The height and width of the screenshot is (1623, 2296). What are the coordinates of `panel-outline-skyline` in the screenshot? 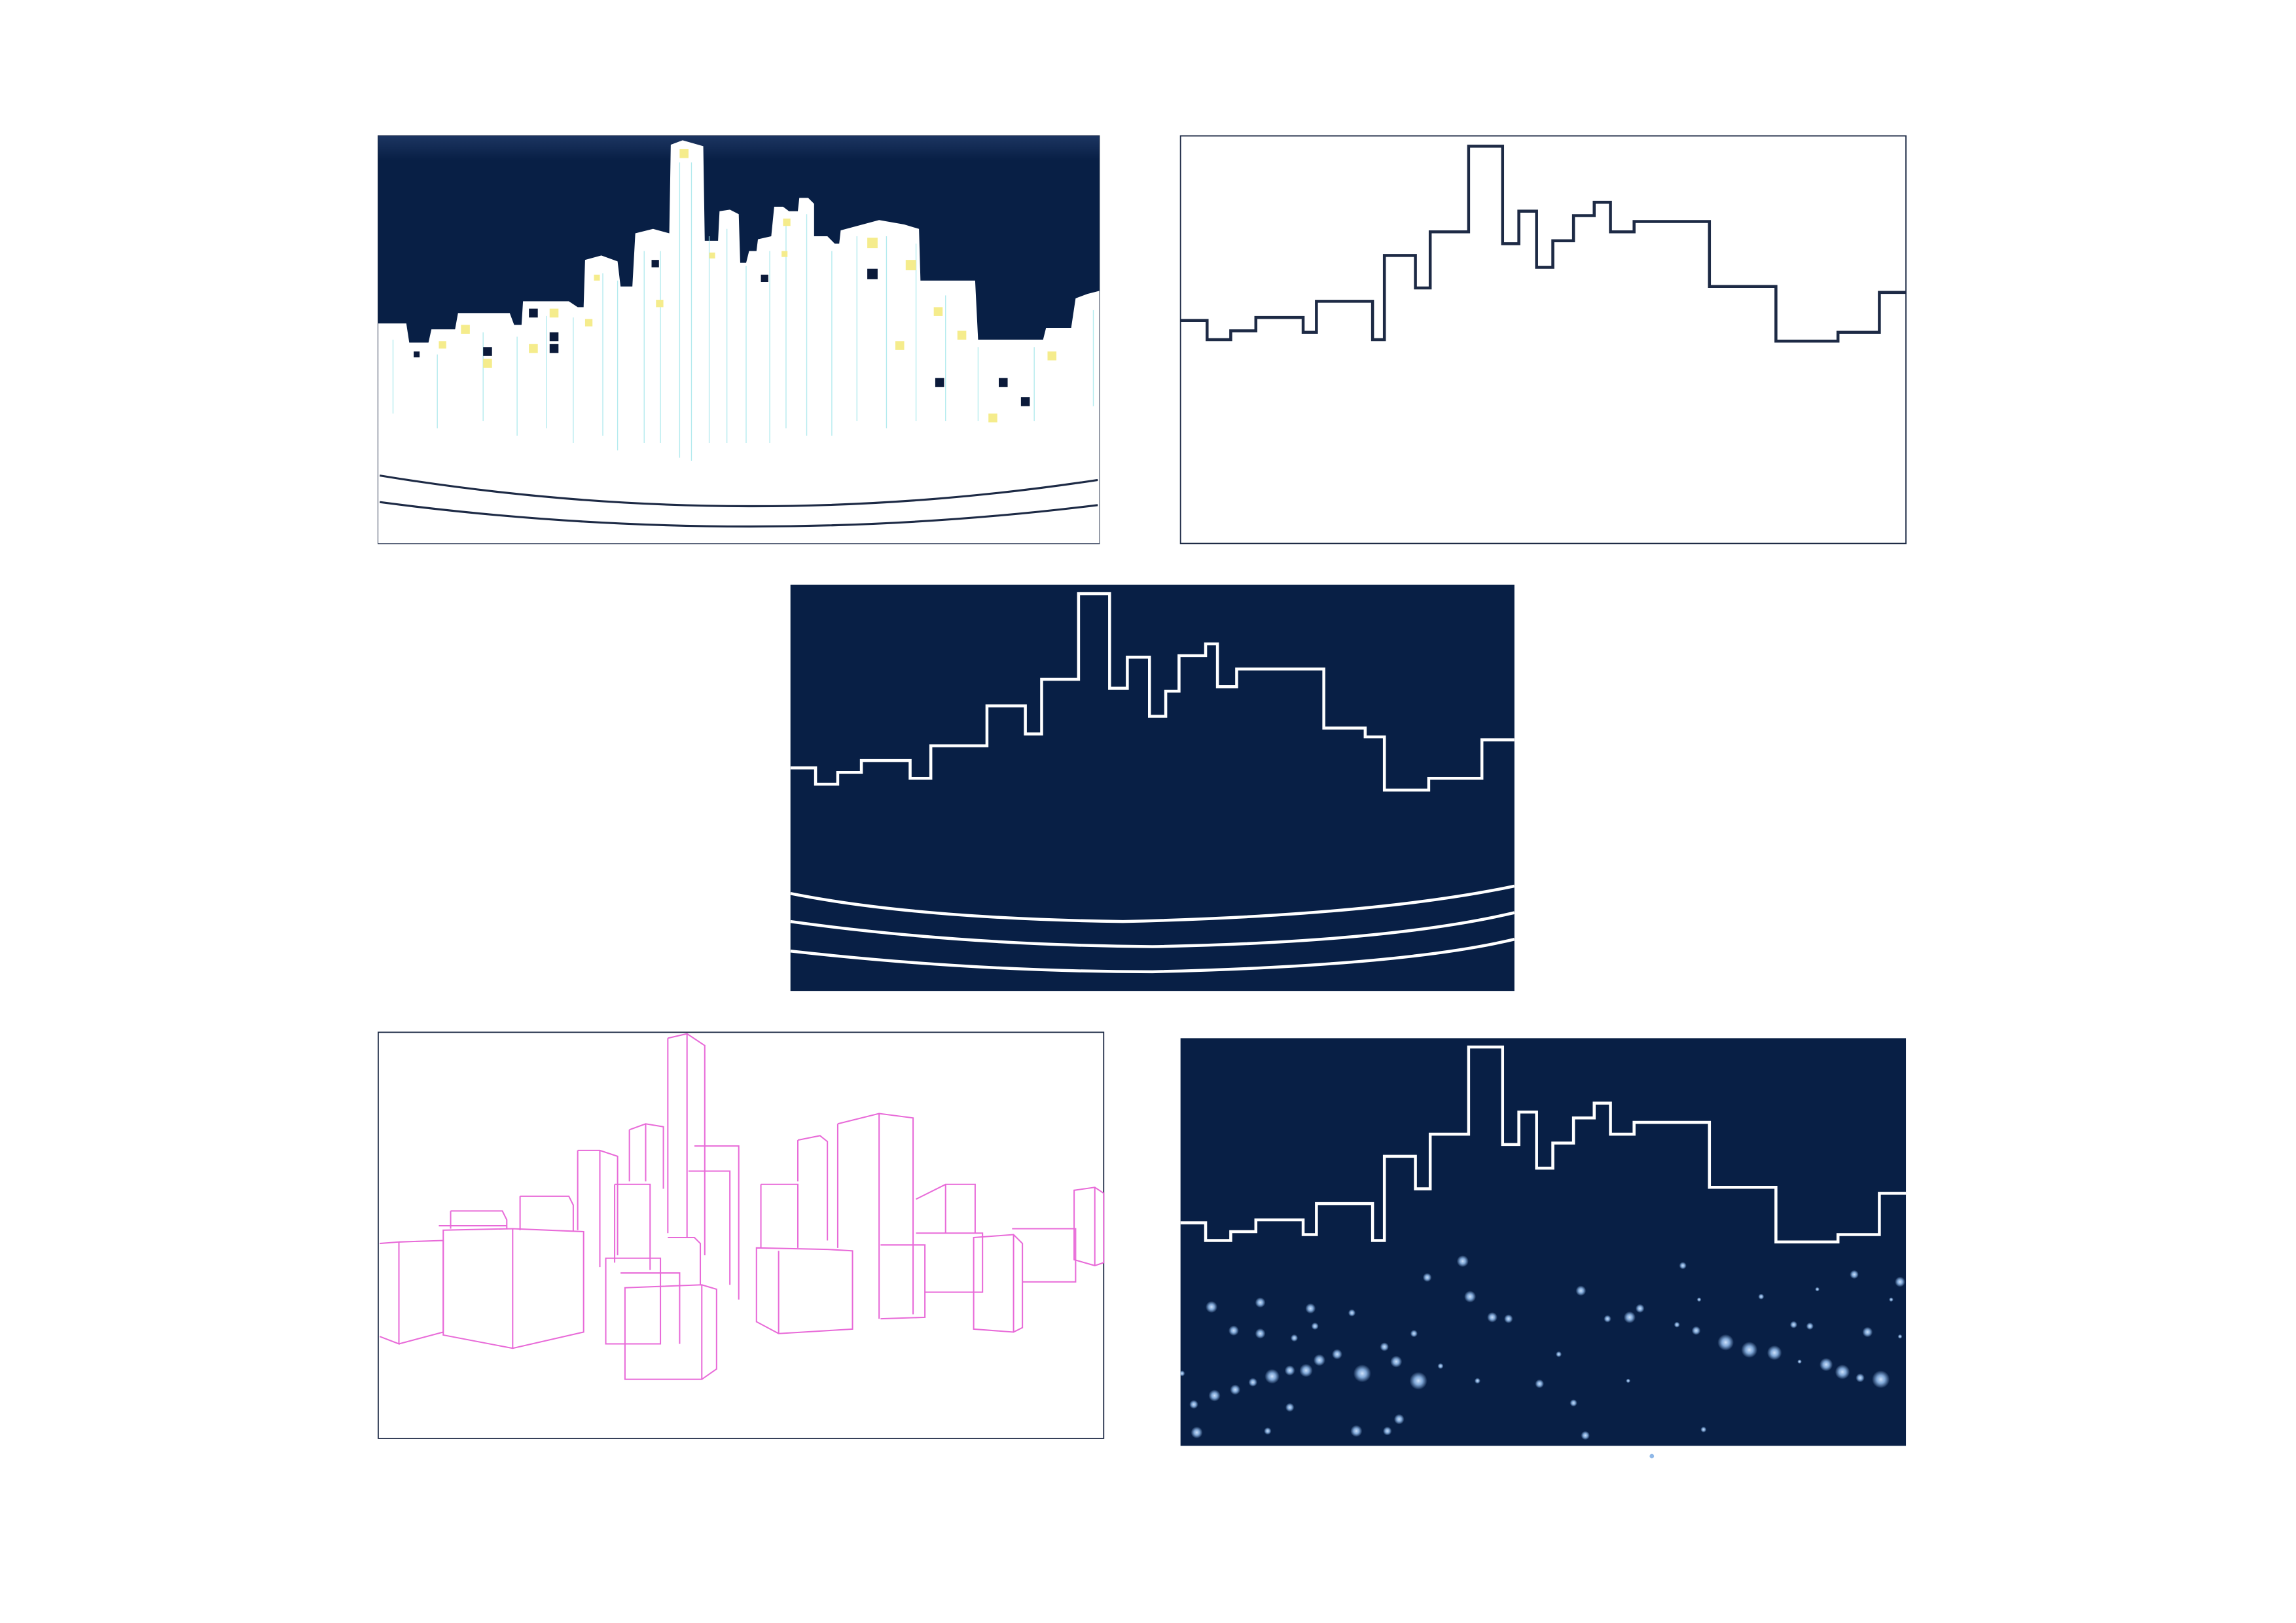 It's located at (1543, 339).